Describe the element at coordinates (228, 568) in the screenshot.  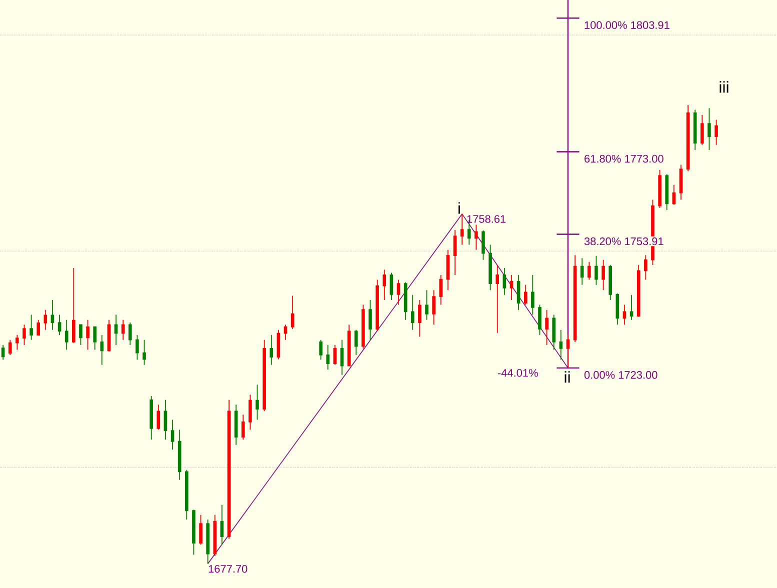
I see `annotation: 1677.70` at that location.